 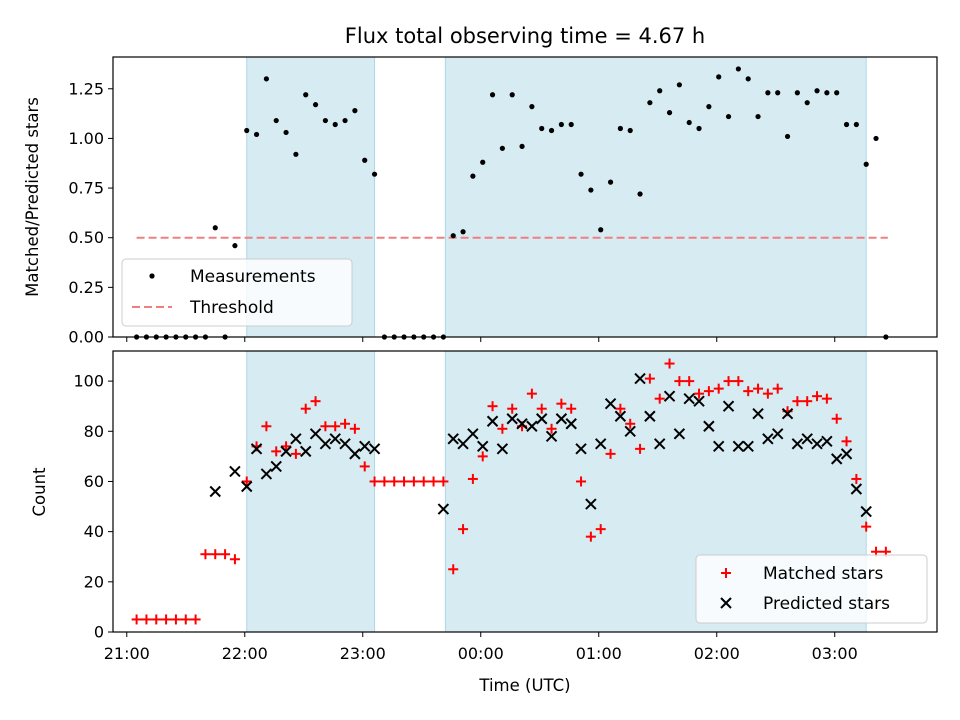 I want to click on bottom-y-axis-label: Count, so click(x=39, y=492).